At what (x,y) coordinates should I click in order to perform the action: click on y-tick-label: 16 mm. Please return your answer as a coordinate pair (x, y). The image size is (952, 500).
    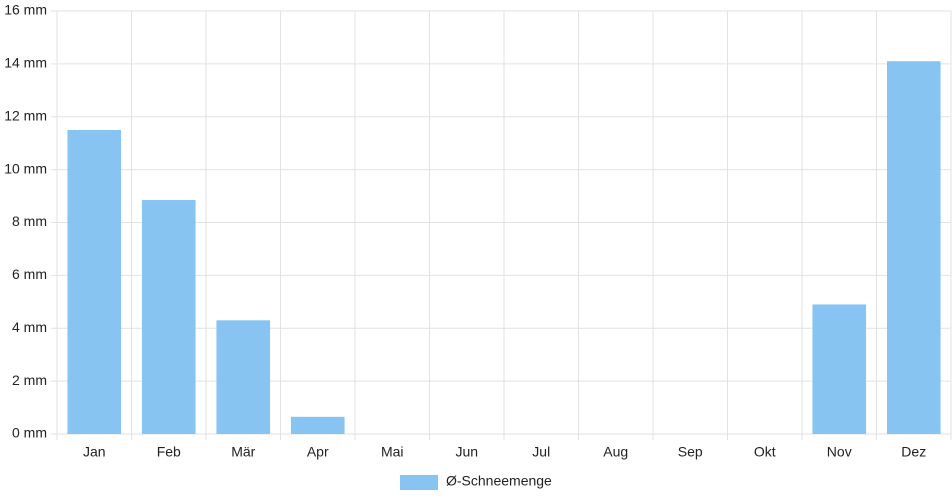
    Looking at the image, I should click on (25, 10).